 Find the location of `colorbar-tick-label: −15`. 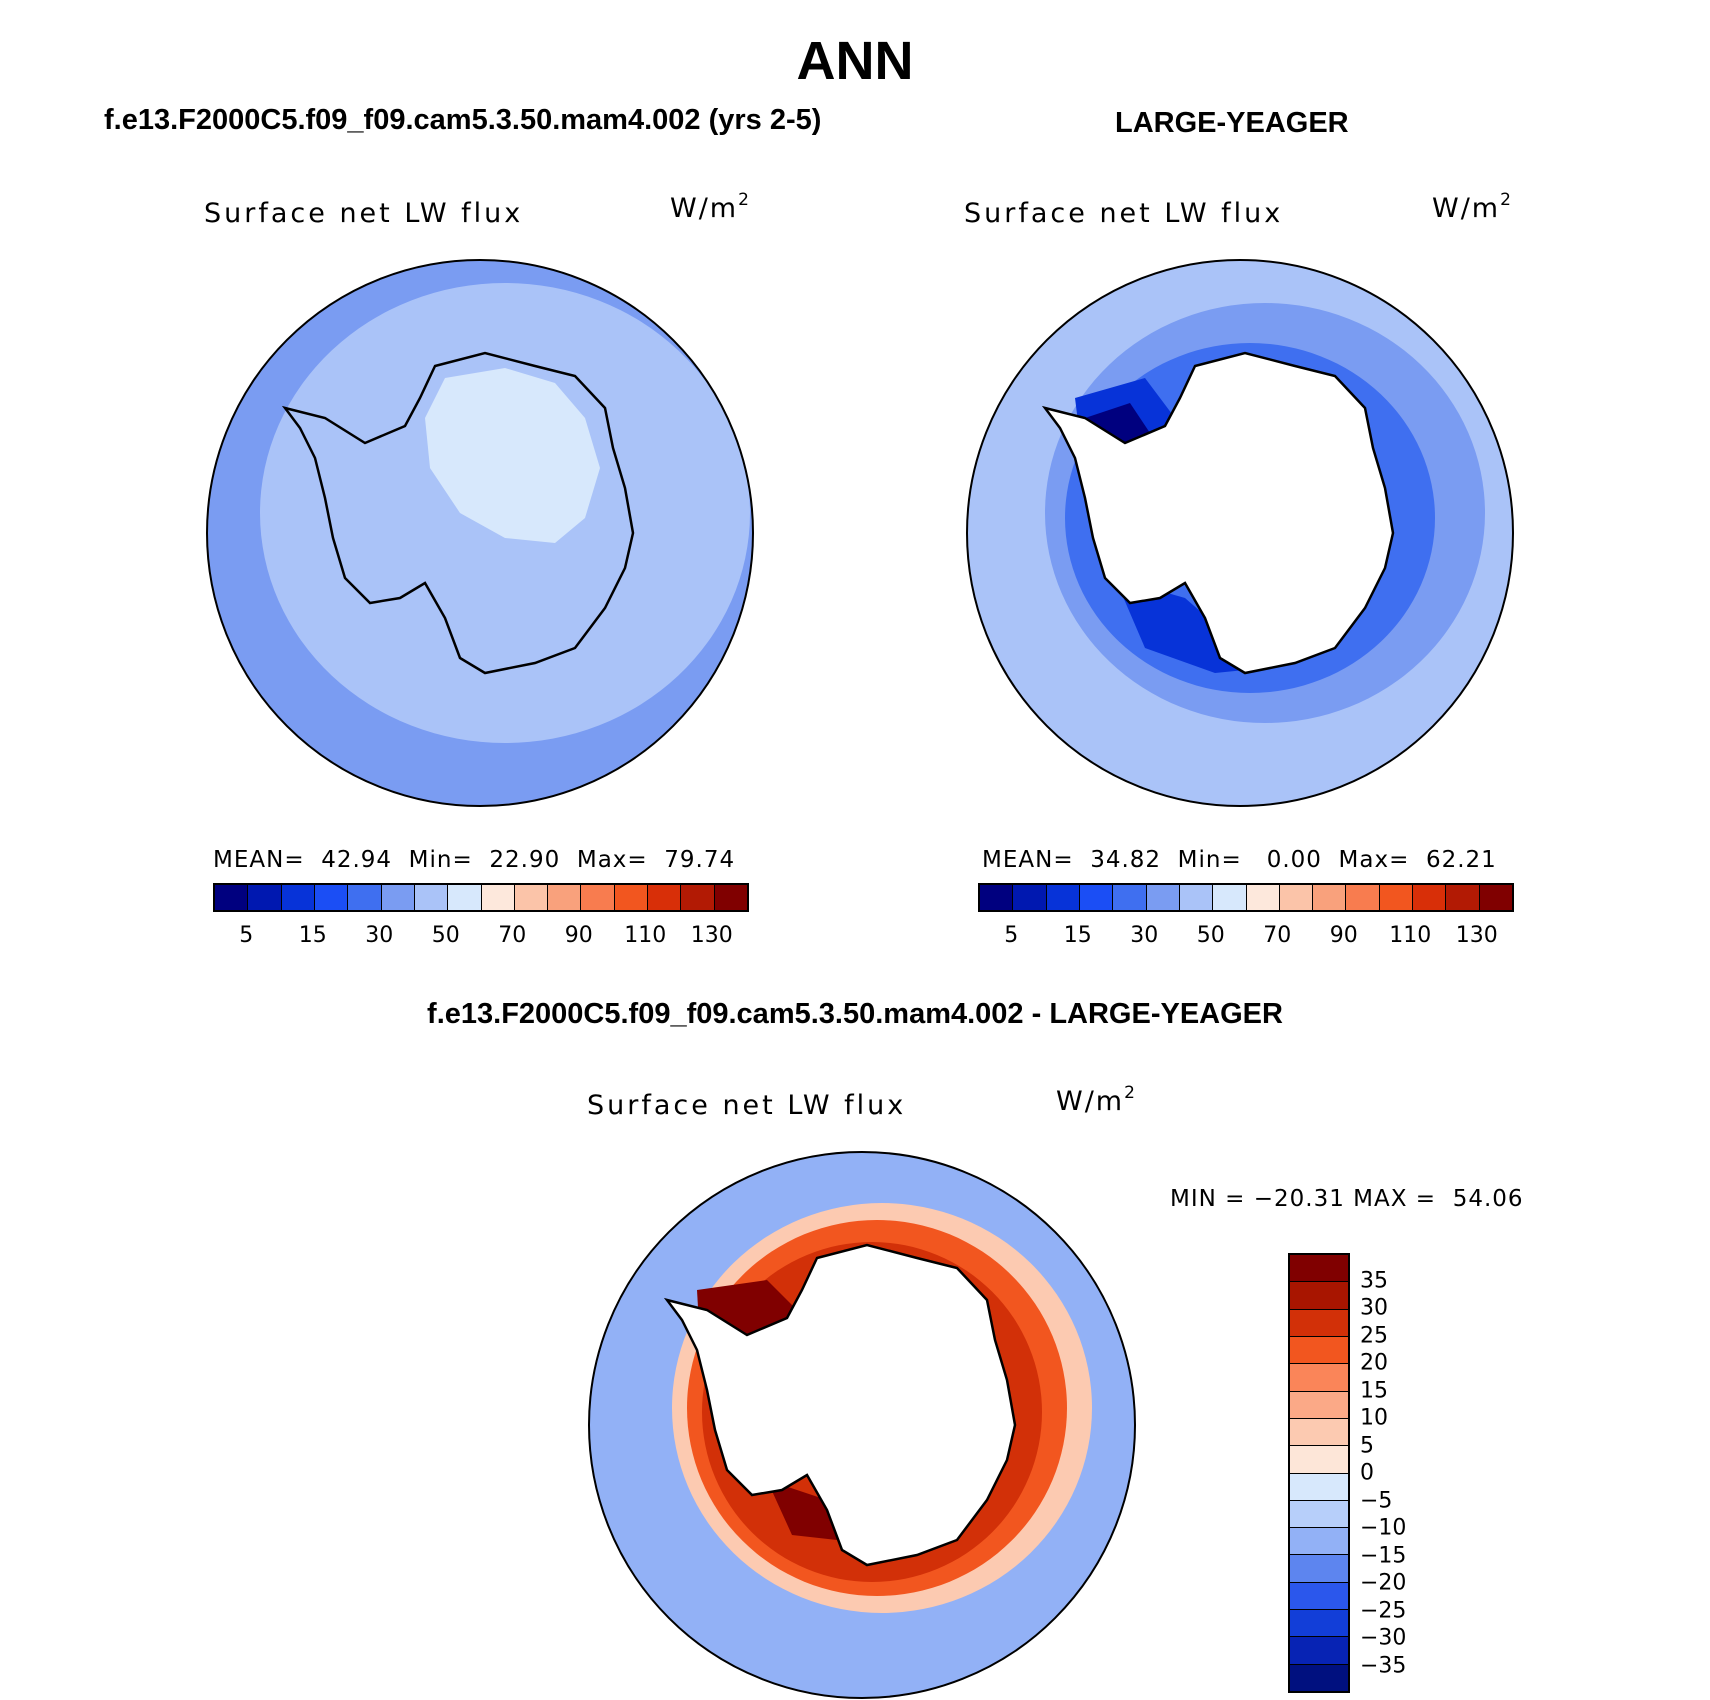

colorbar-tick-label: −15 is located at coordinates (1383, 1555).